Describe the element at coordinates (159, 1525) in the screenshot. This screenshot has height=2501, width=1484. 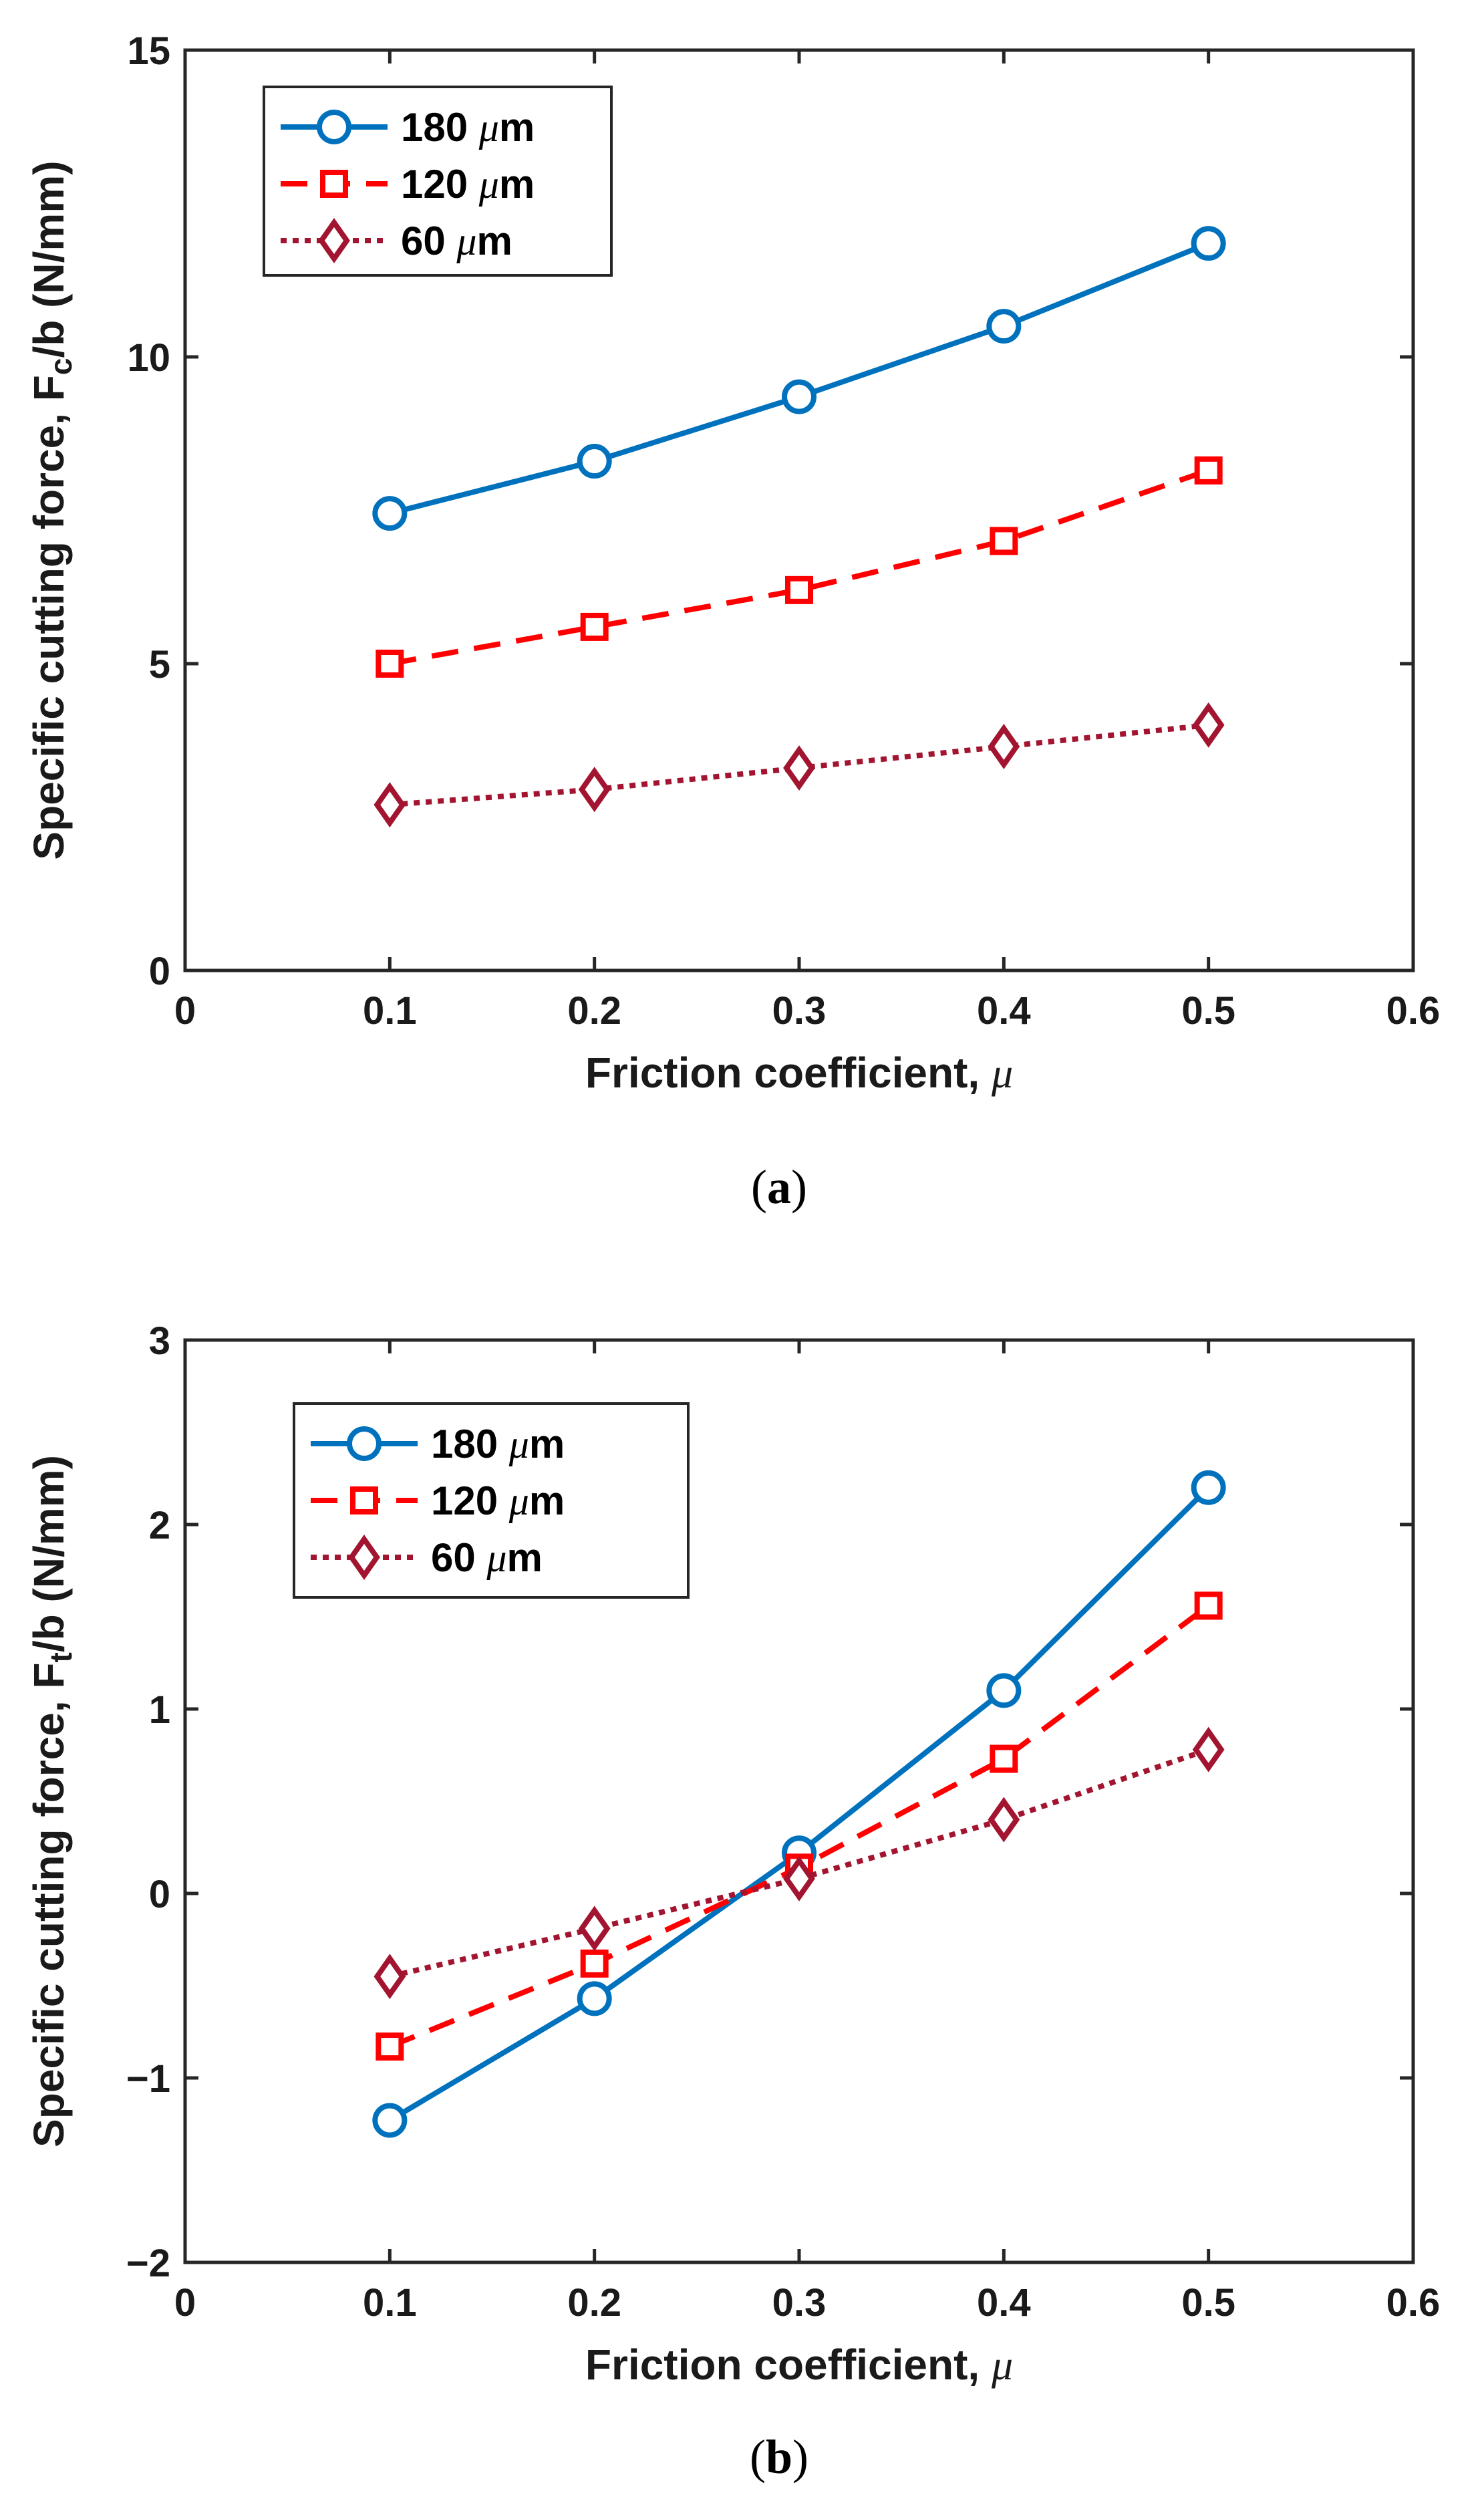
I see `y-tick-label: 2` at that location.